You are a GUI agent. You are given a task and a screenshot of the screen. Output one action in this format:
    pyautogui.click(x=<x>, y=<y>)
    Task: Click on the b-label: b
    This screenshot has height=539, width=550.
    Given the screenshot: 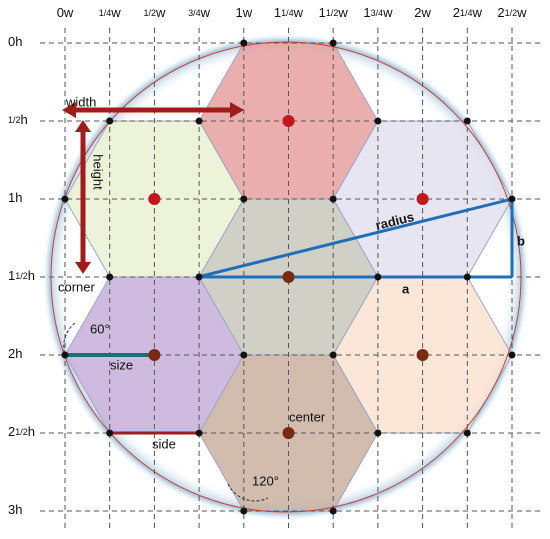 What is the action you would take?
    pyautogui.click(x=521, y=240)
    